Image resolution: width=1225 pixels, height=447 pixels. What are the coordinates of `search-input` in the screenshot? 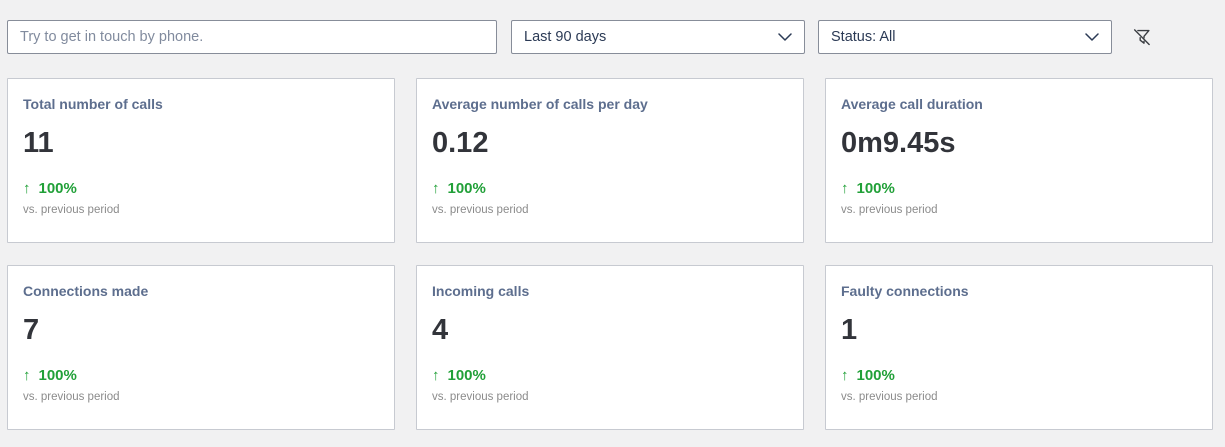 It's located at (252, 37).